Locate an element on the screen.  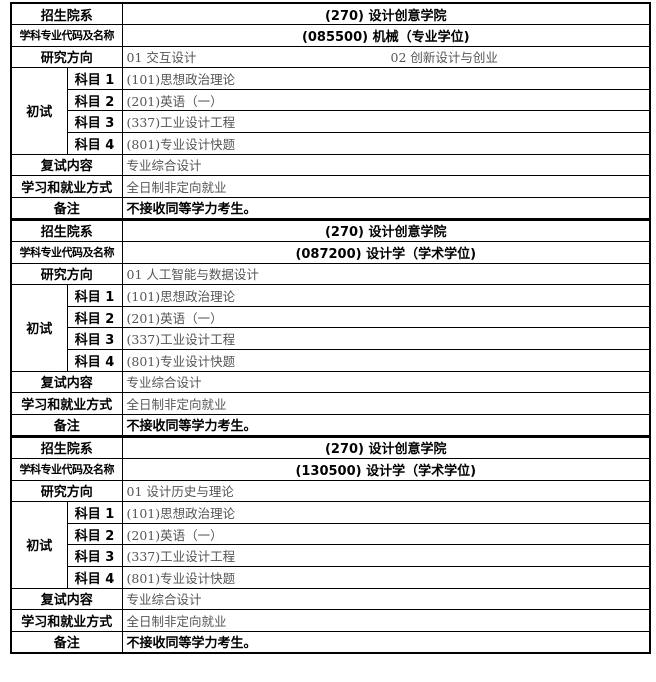
major-row: 学科专业代码及名称 (130500) 设计学（学术学位) is located at coordinates (330, 469).